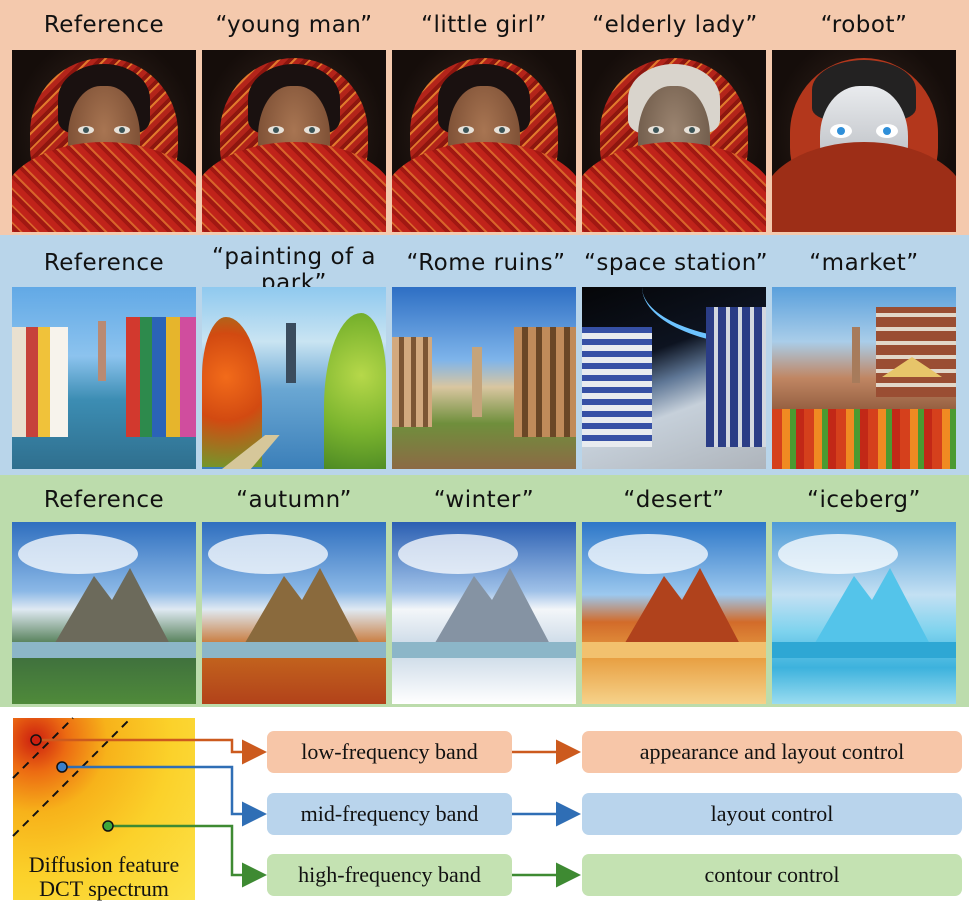  I want to click on image-iceberg, so click(864, 613).